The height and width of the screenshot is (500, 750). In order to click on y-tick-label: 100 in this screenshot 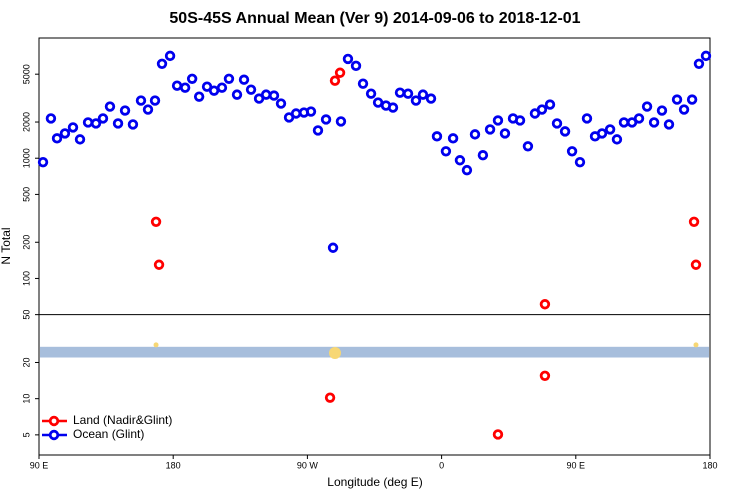, I will do `click(26, 278)`.